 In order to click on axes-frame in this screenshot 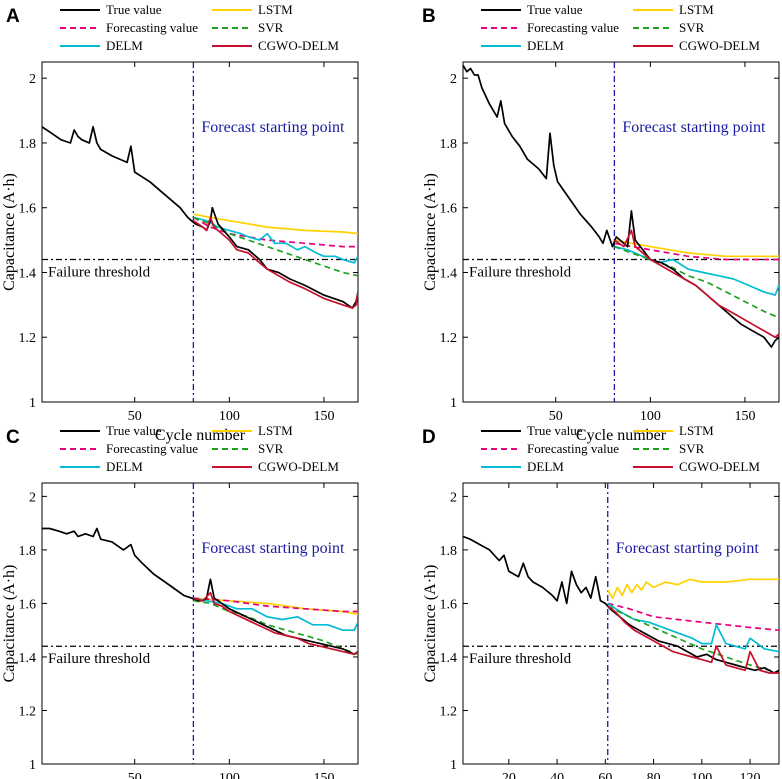, I will do `click(621, 623)`.